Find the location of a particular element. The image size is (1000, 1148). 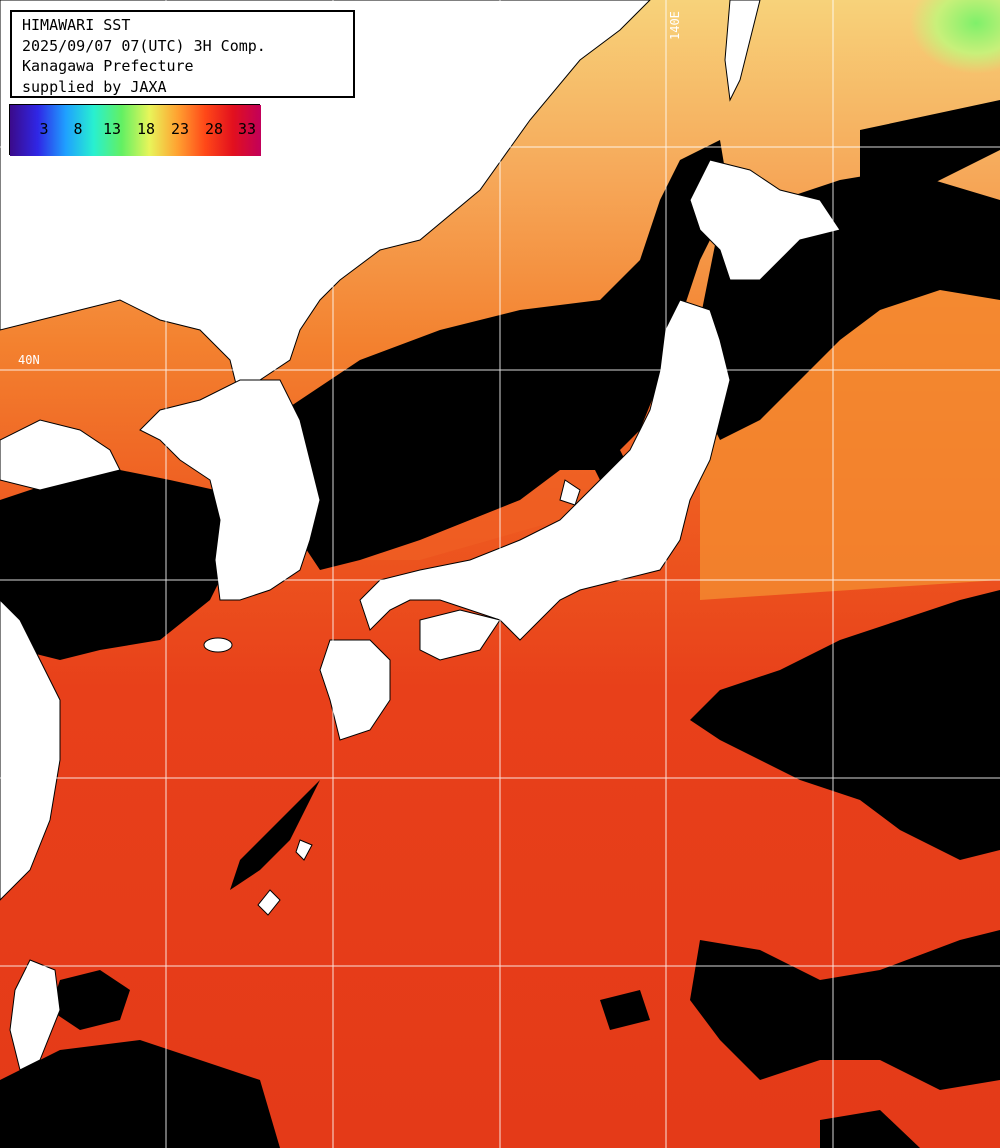

land-korea is located at coordinates (230, 490).